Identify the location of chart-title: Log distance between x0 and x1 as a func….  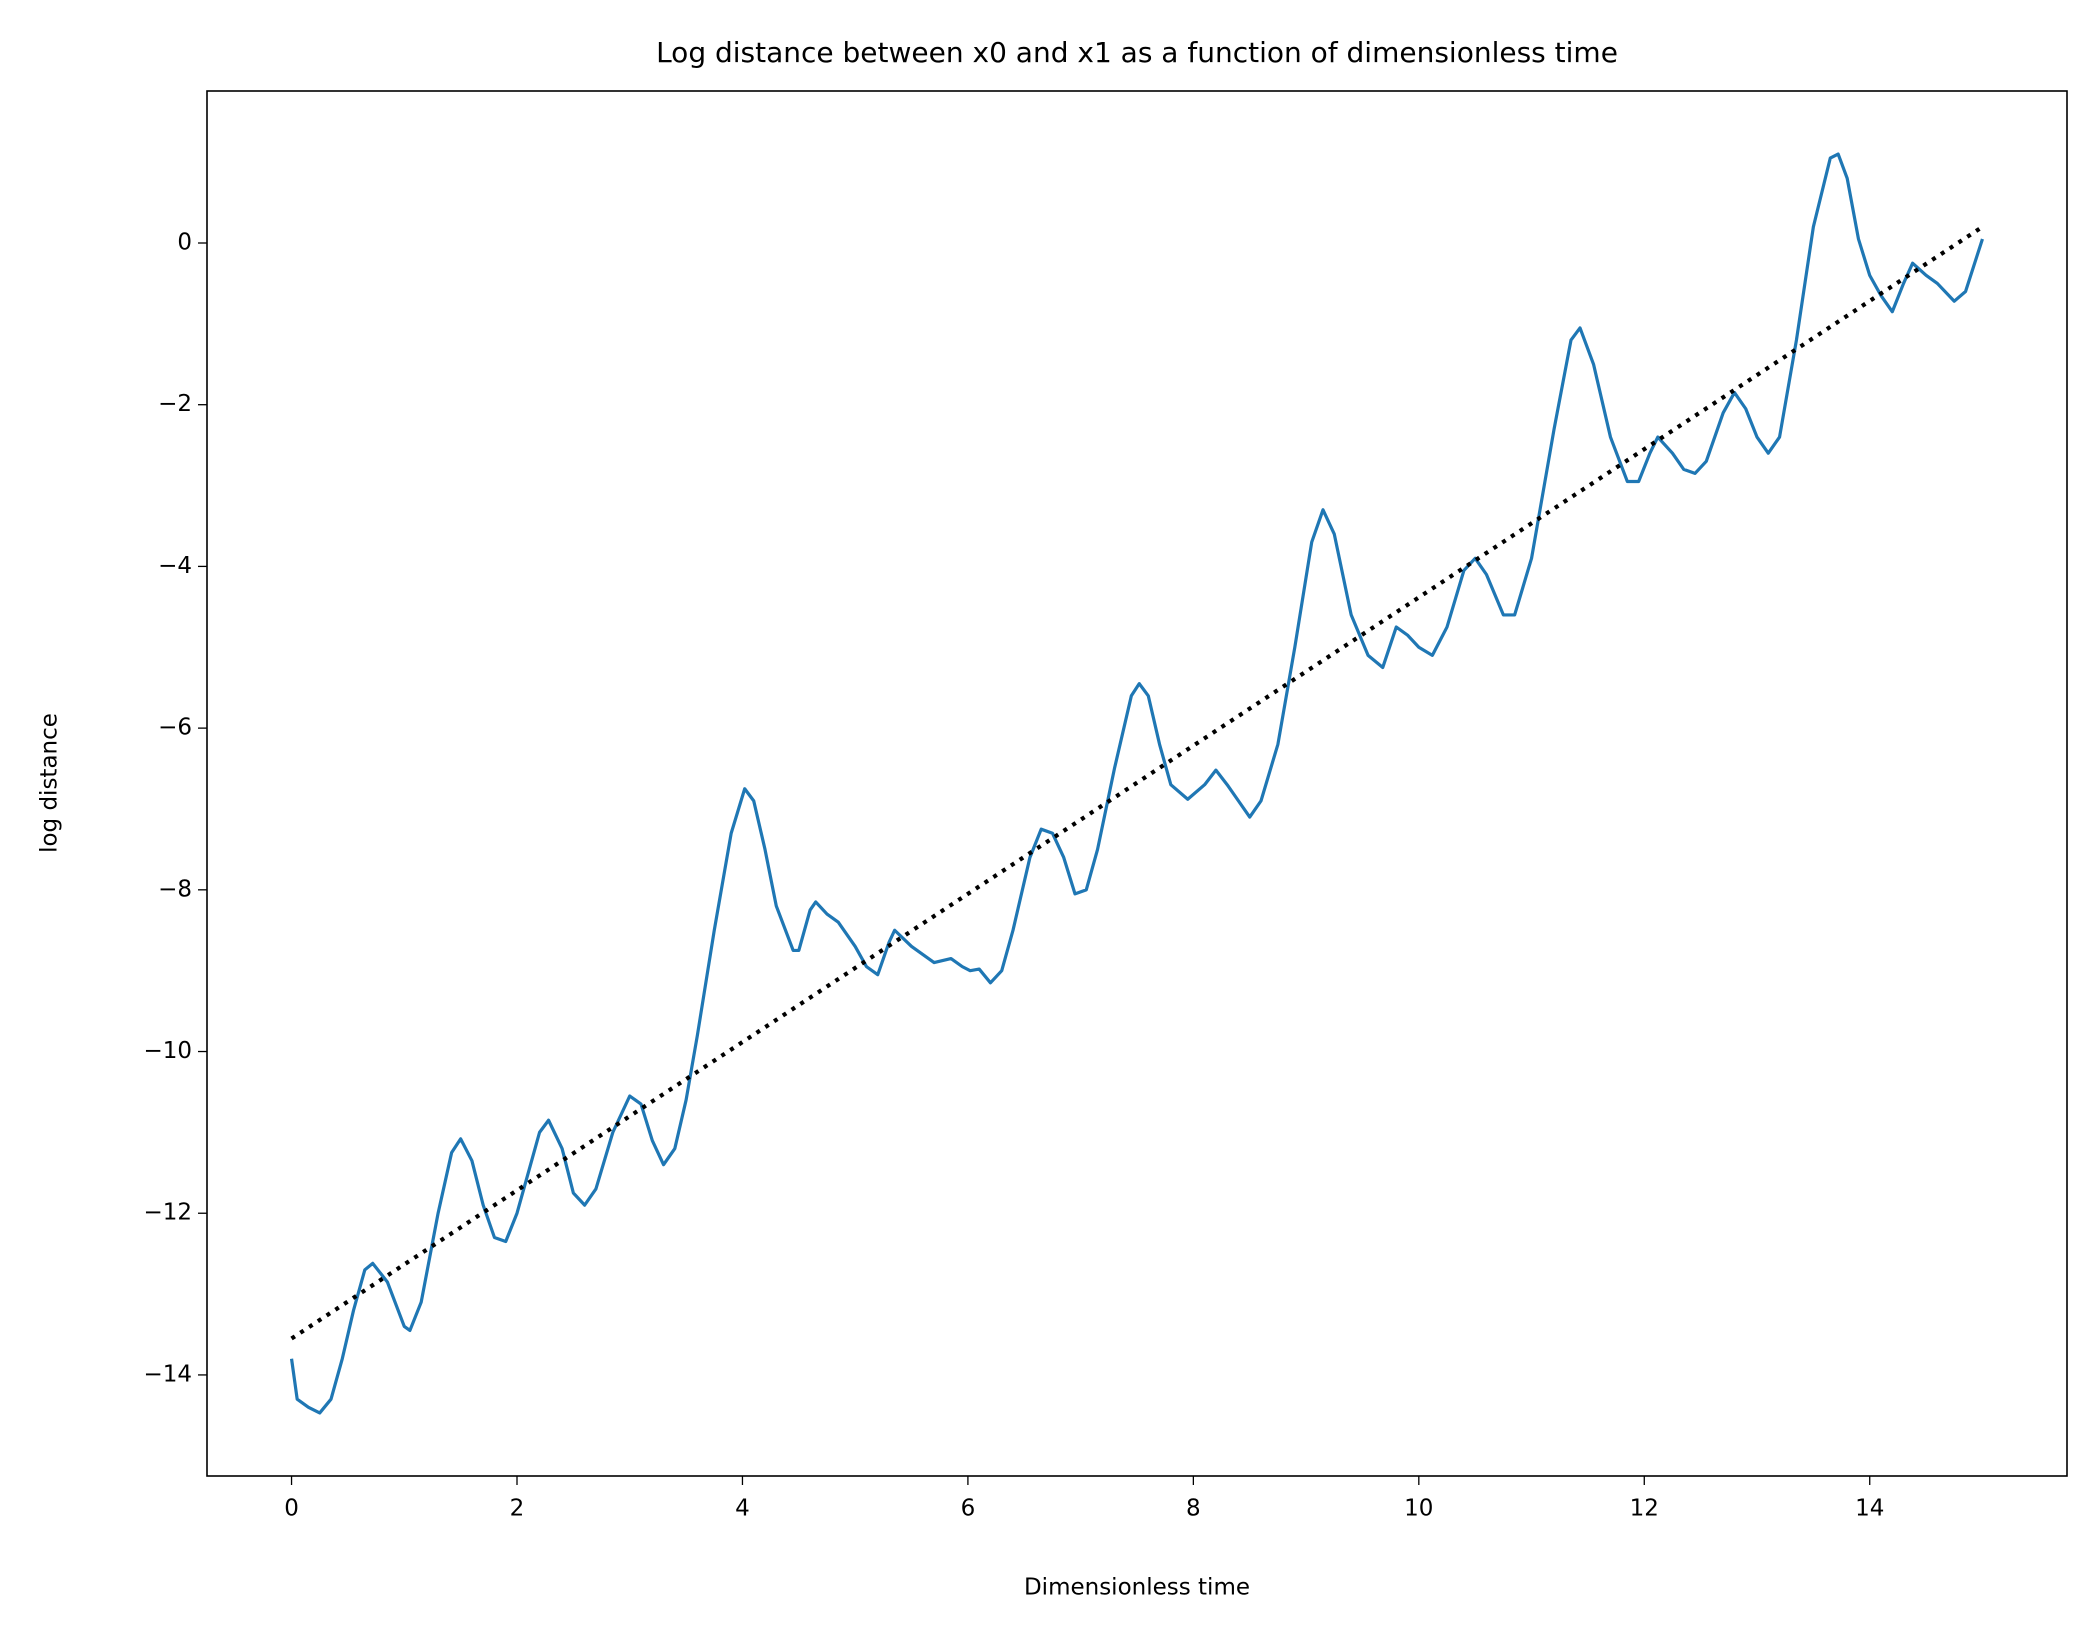
(1137, 52).